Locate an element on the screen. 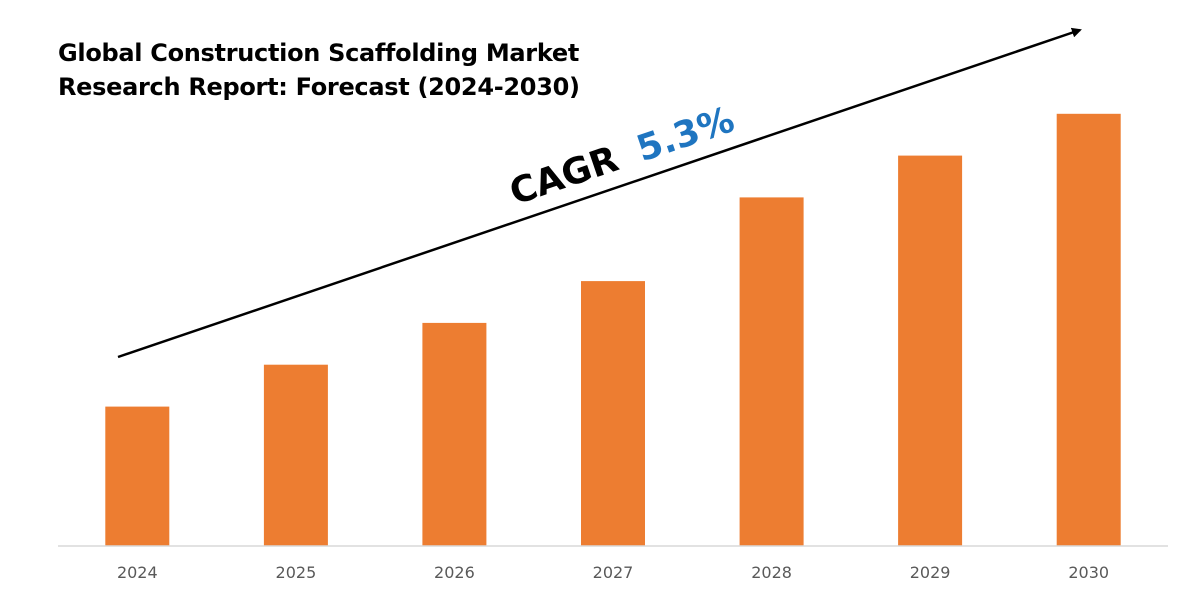  cagr-annotation: CAGR 5.3% is located at coordinates (622, 156).